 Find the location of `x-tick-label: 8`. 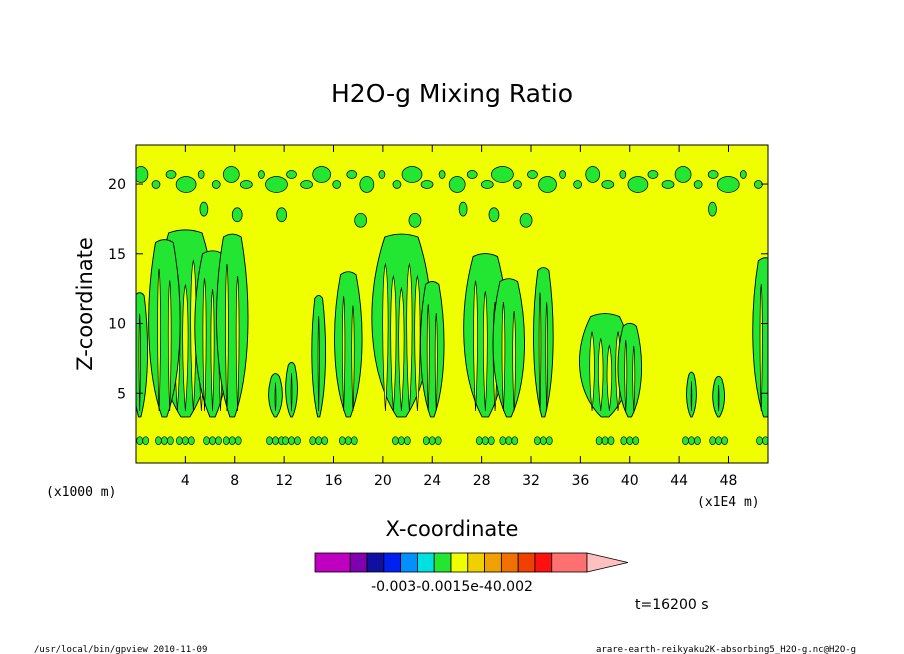

x-tick-label: 8 is located at coordinates (234, 481).